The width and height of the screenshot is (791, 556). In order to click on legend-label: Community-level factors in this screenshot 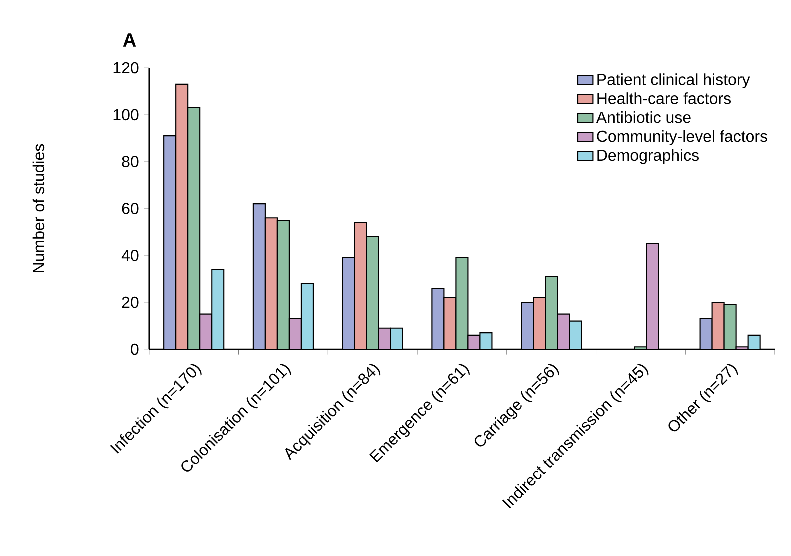, I will do `click(682, 138)`.